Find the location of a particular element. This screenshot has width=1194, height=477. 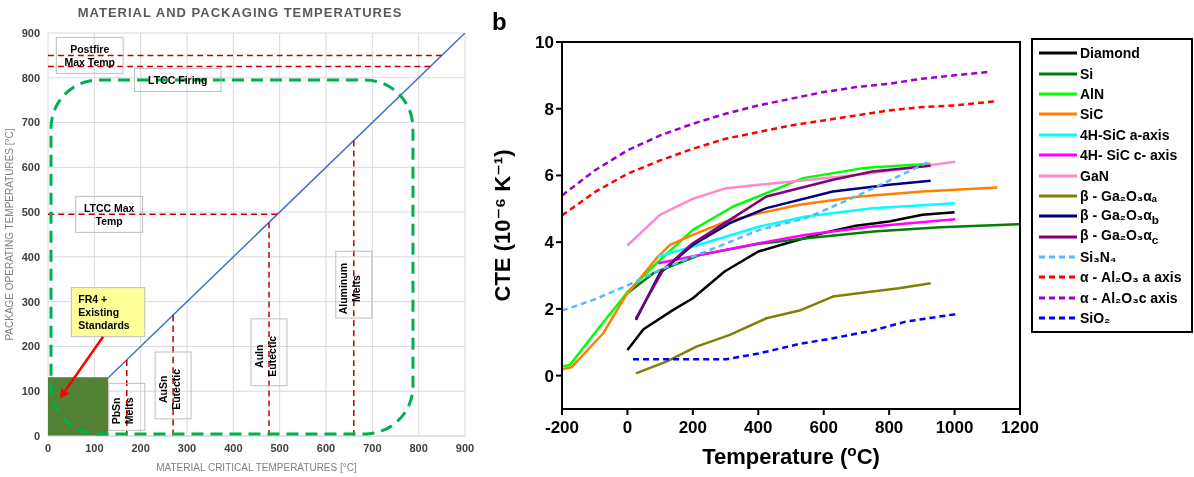

x-tick-label: 1200 is located at coordinates (1020, 428).